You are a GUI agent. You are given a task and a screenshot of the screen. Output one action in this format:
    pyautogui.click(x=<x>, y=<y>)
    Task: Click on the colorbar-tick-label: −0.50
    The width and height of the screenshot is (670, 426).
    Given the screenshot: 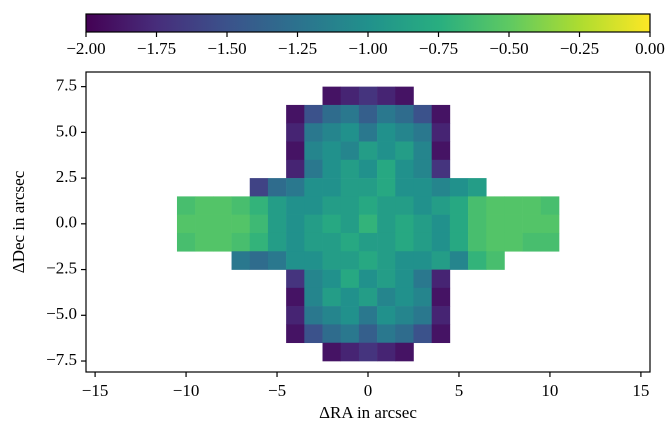 What is the action you would take?
    pyautogui.click(x=508, y=48)
    